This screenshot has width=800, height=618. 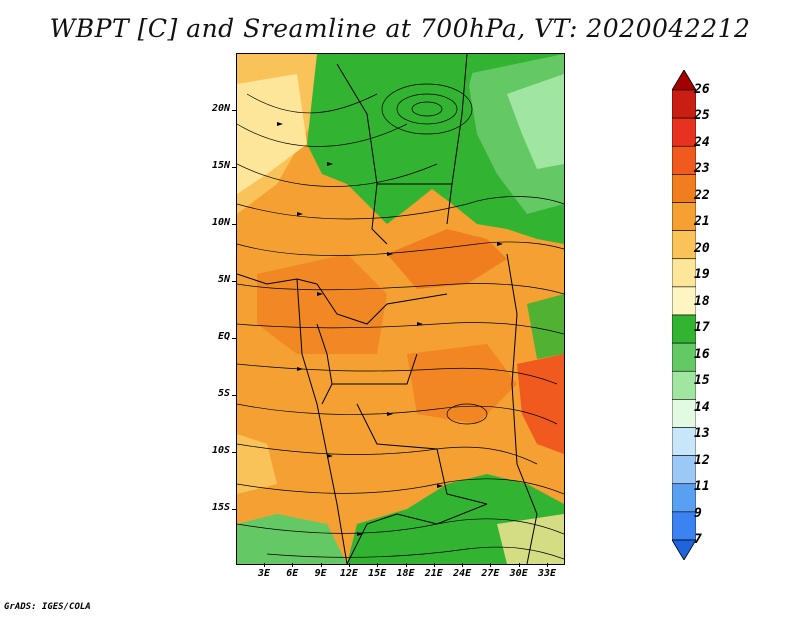 What do you see at coordinates (220, 165) in the screenshot?
I see `lat-label: 15N` at bounding box center [220, 165].